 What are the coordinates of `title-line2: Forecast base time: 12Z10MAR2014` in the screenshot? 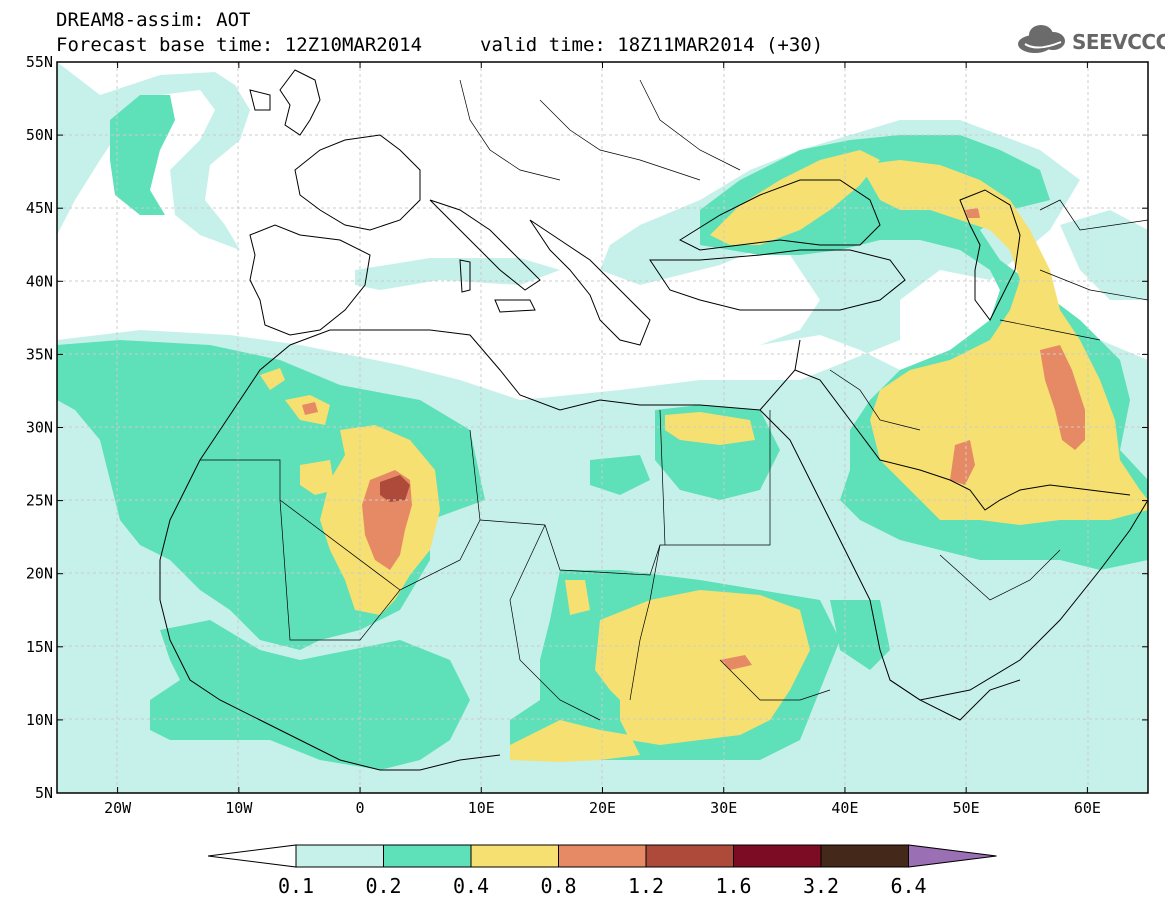 It's located at (239, 45).